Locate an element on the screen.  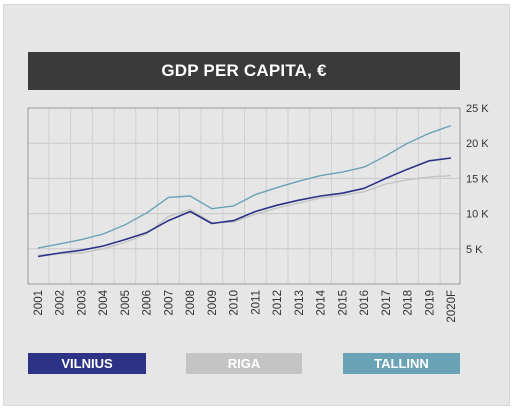
x-tick-label: 2002 is located at coordinates (61, 303).